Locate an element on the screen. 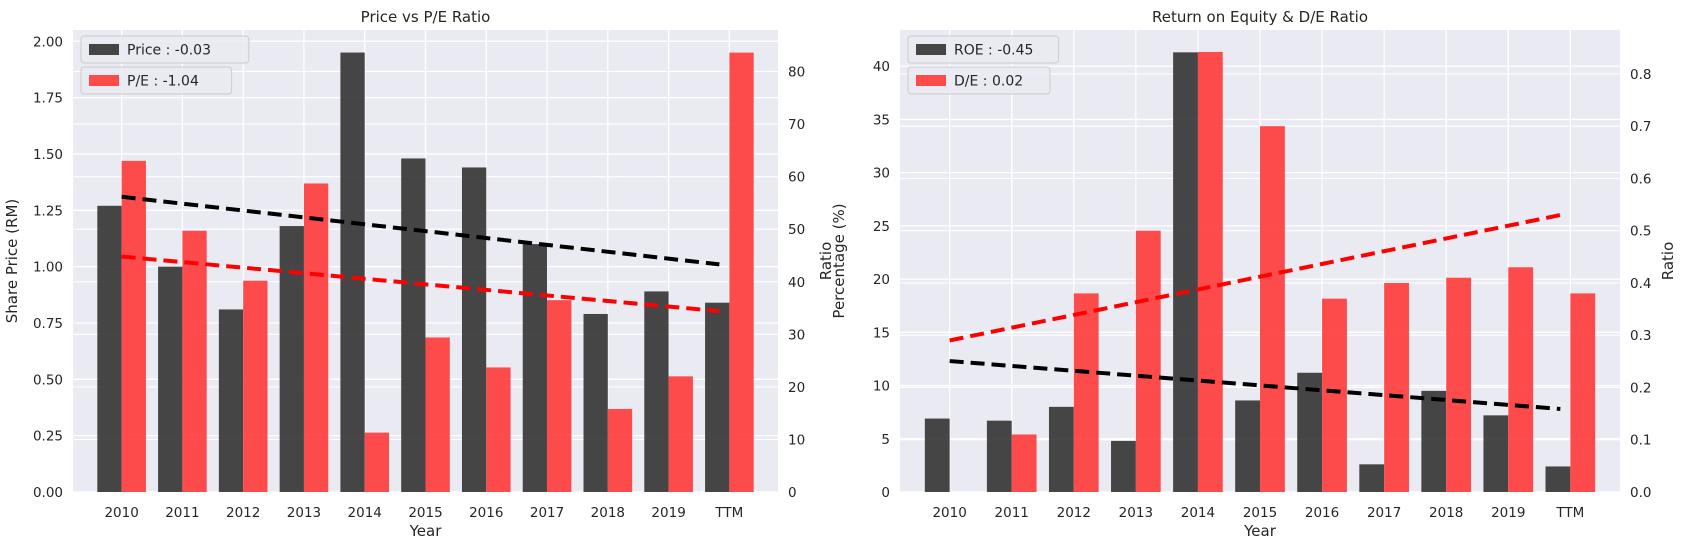 The image size is (1688, 550). y2-tick-label: 20 is located at coordinates (796, 388).